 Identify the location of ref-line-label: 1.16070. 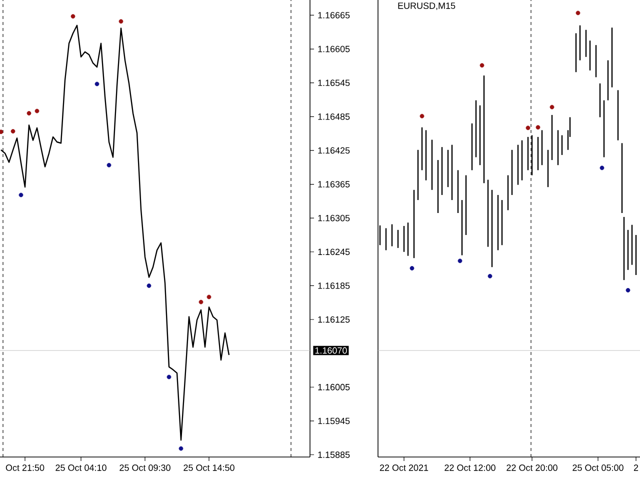
(331, 350).